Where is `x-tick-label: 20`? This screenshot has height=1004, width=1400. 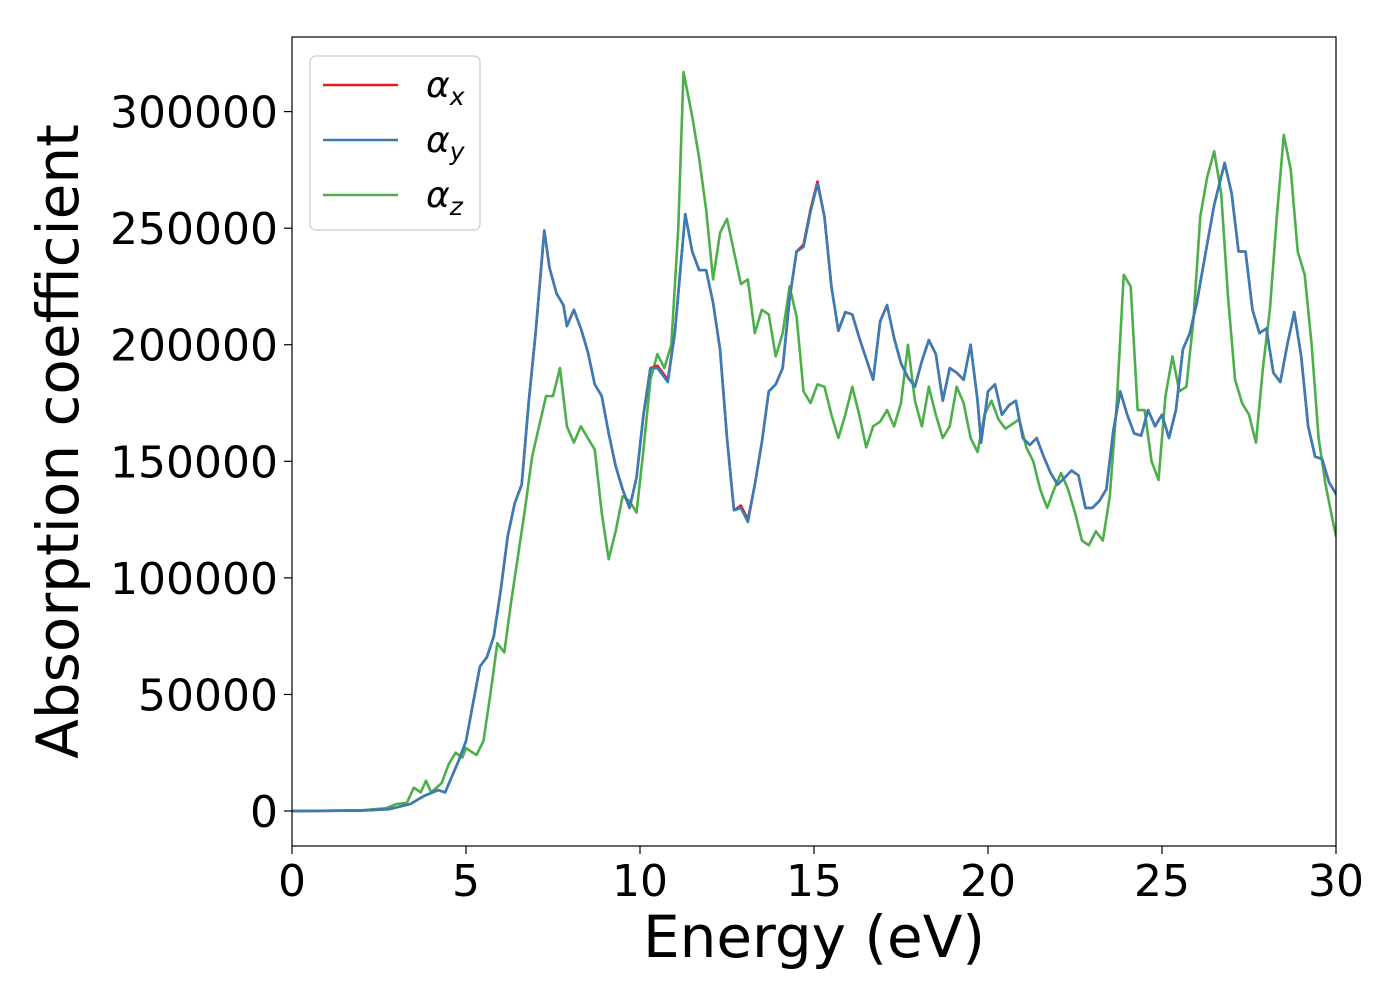 x-tick-label: 20 is located at coordinates (988, 881).